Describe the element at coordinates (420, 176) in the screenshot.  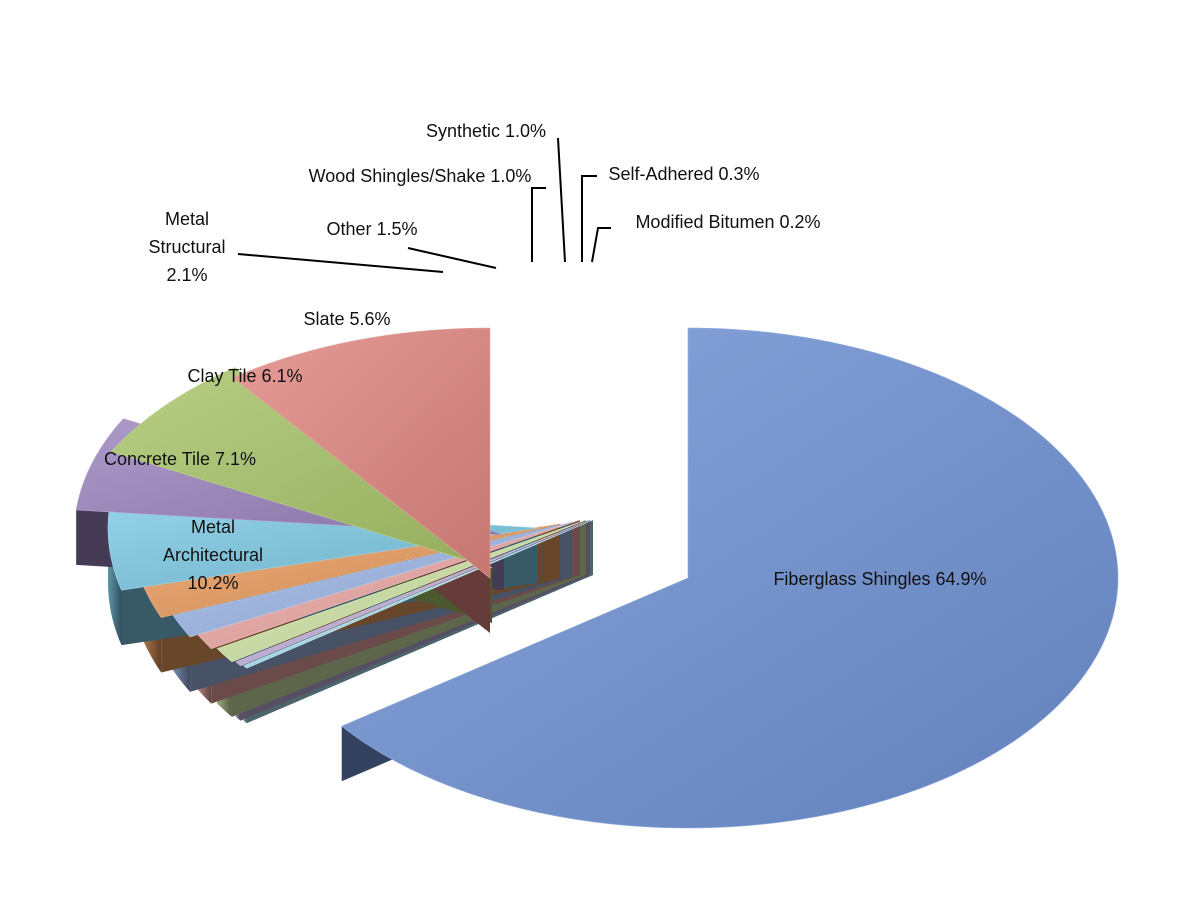
I see `label-wood-shingles-shake: Wood Shingles/Shake 1.0%` at that location.